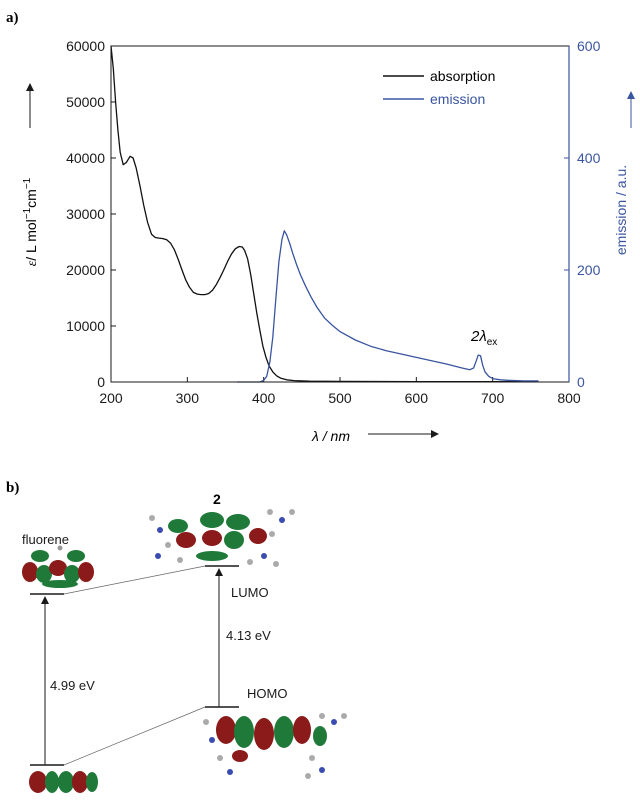 The width and height of the screenshot is (640, 800). What do you see at coordinates (248, 635) in the screenshot?
I see `compound-2-gap-label: 4.13 eV` at bounding box center [248, 635].